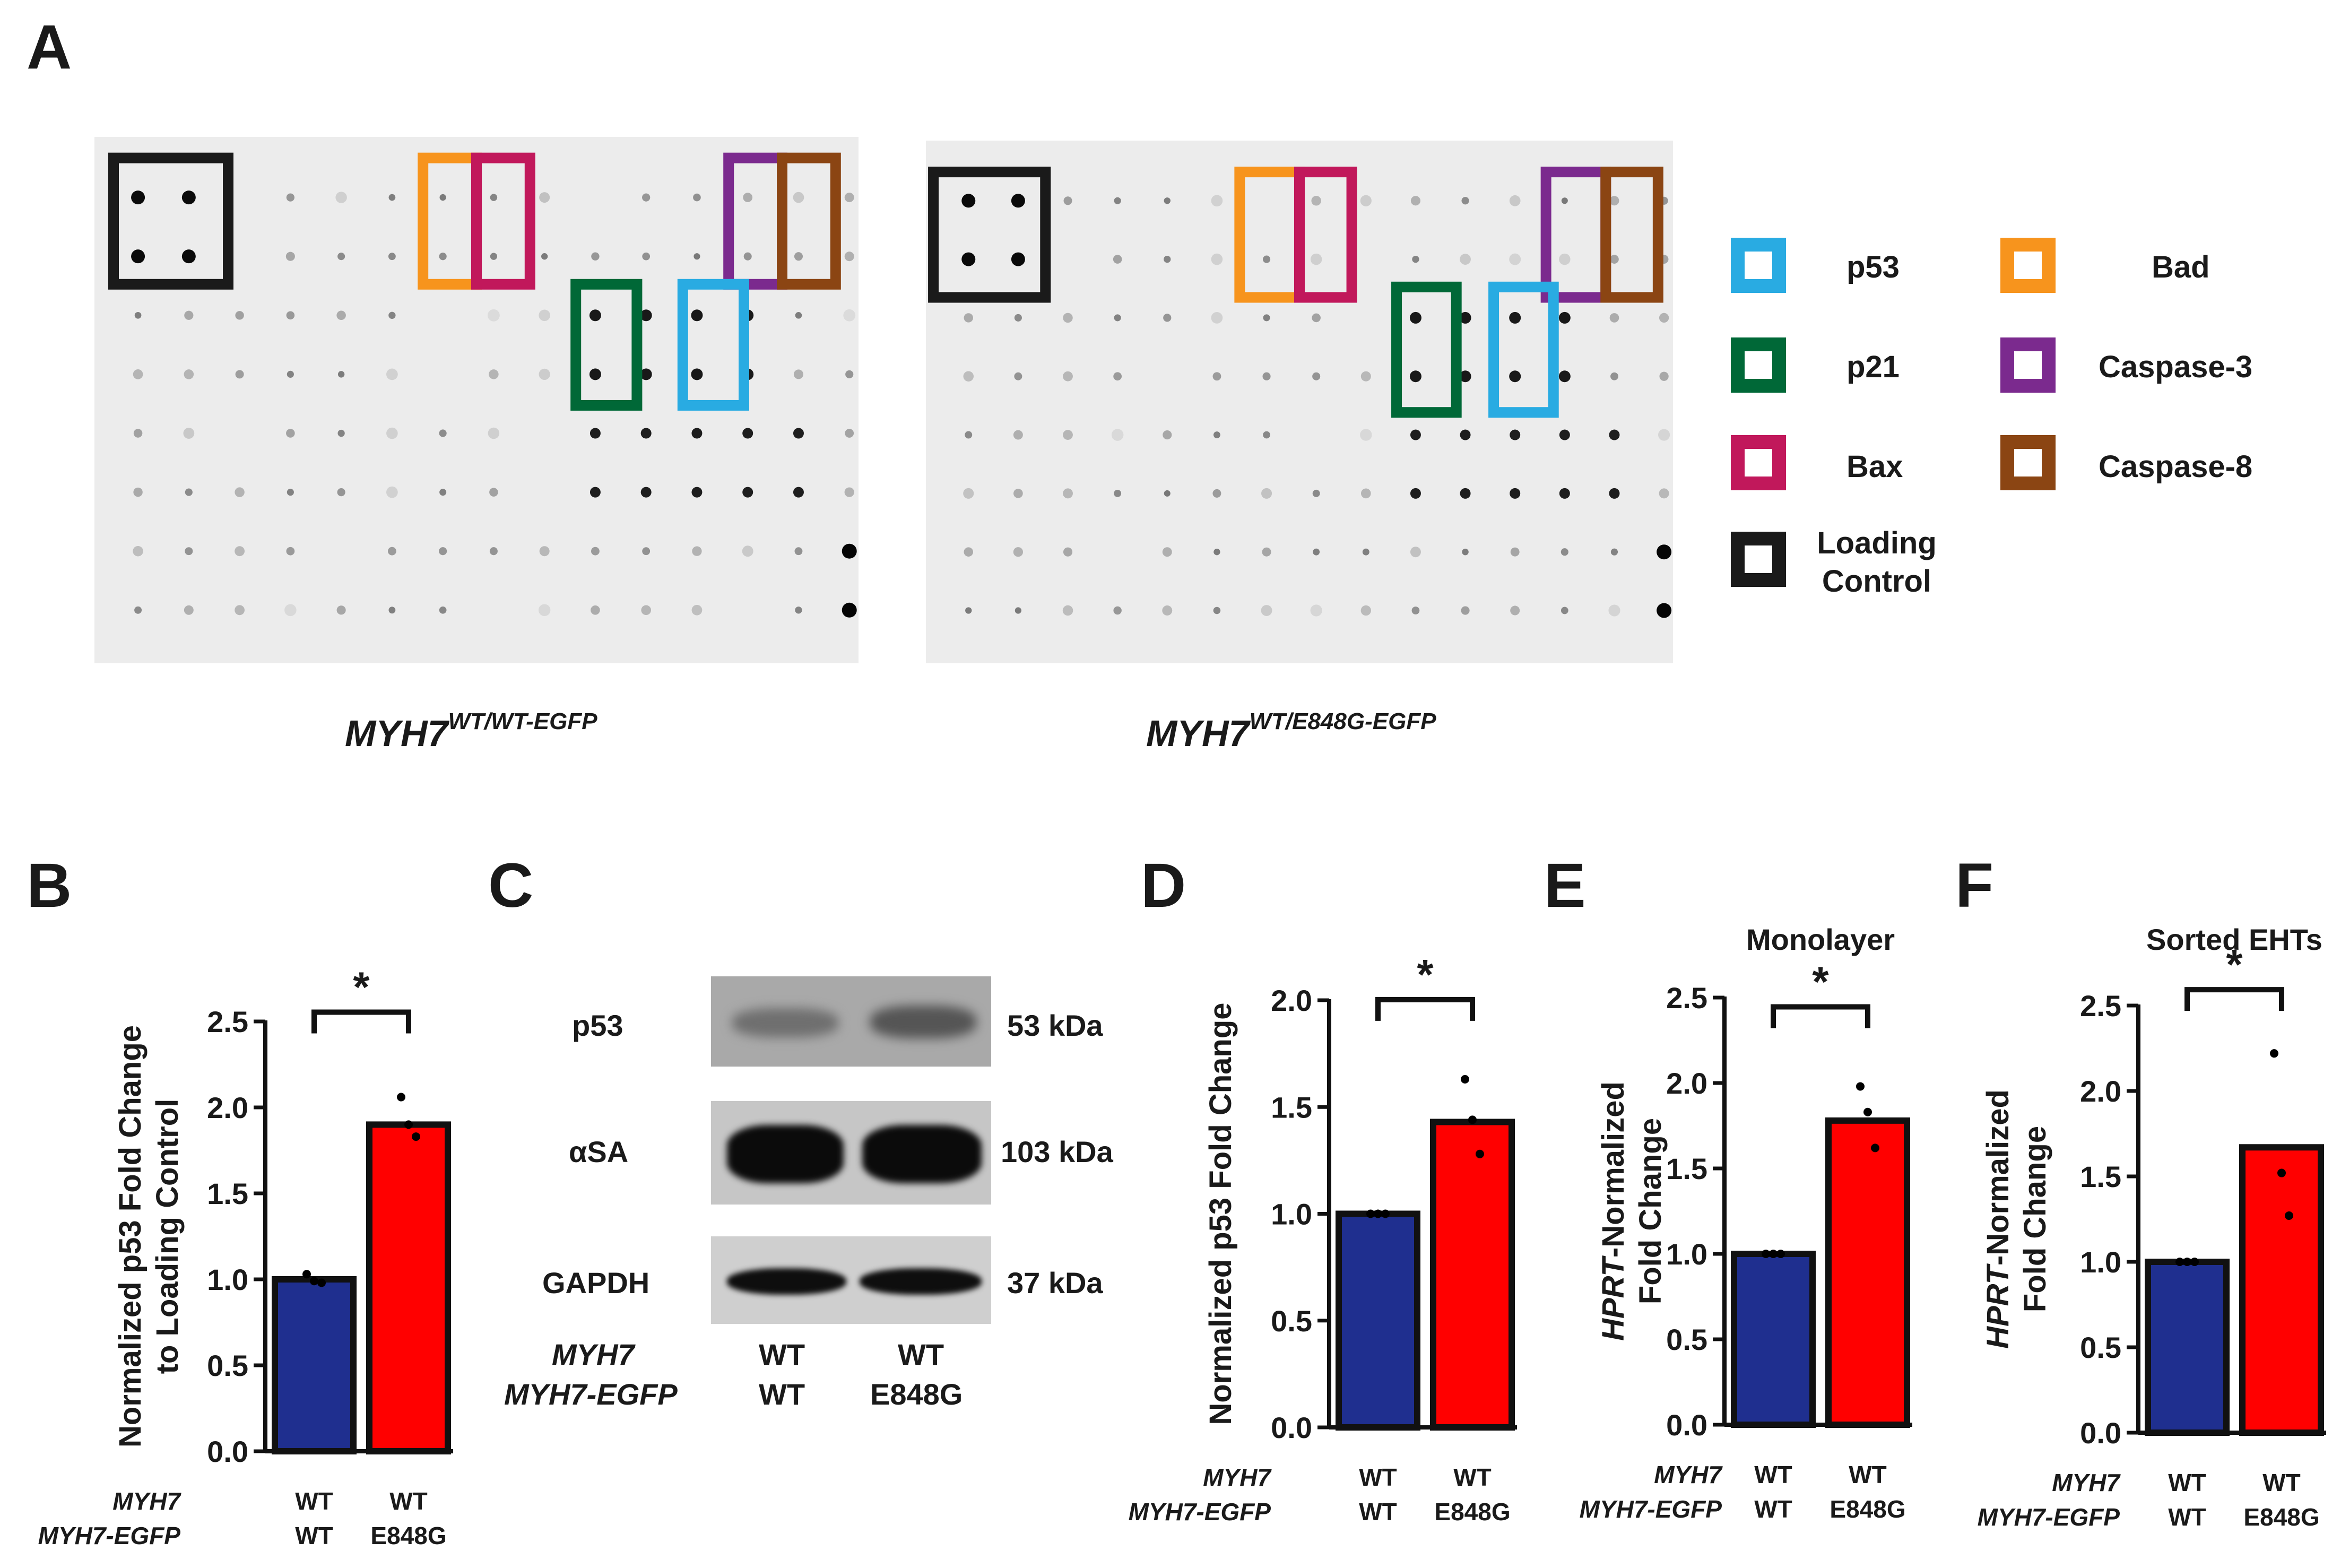 The width and height of the screenshot is (2332, 1568). What do you see at coordinates (2181, 267) in the screenshot?
I see `legend-label-bad: Bad` at bounding box center [2181, 267].